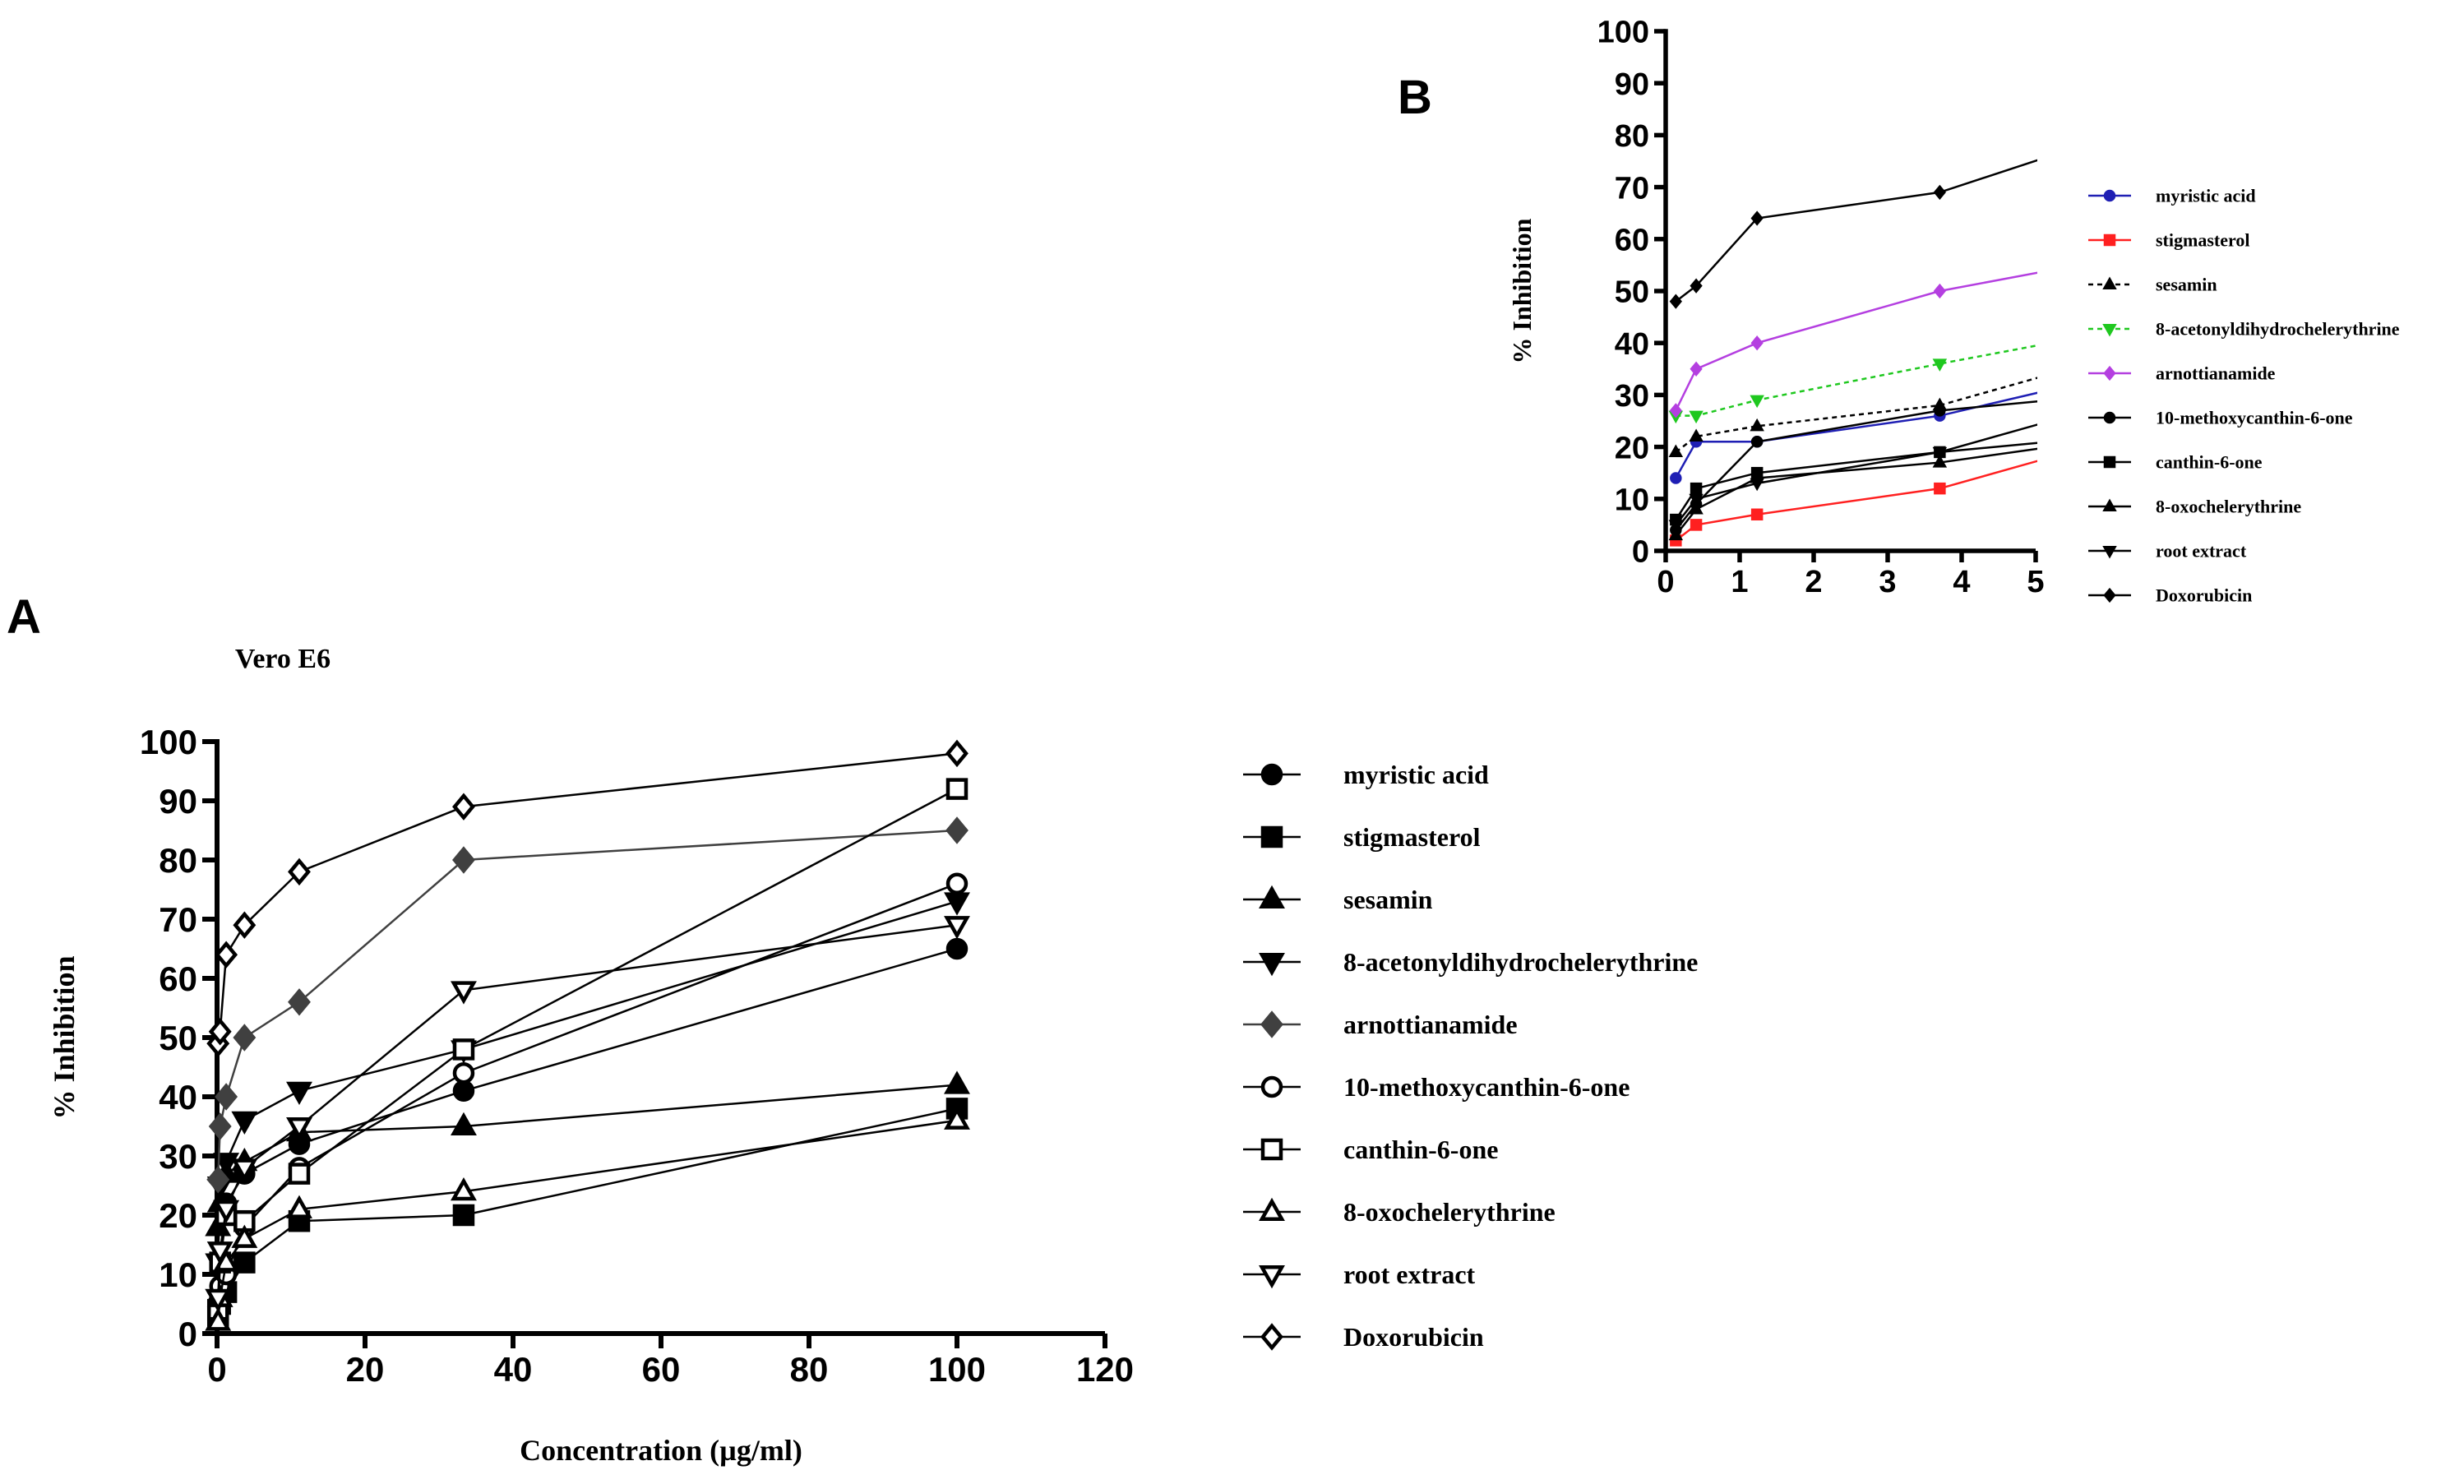  Describe the element at coordinates (1632, 240) in the screenshot. I see `y-tick-label: 60` at that location.